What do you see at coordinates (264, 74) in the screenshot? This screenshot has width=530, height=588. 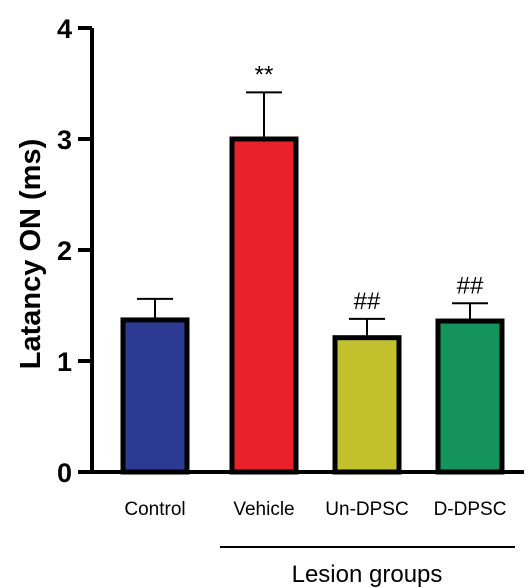 I see `significance-label: **` at bounding box center [264, 74].